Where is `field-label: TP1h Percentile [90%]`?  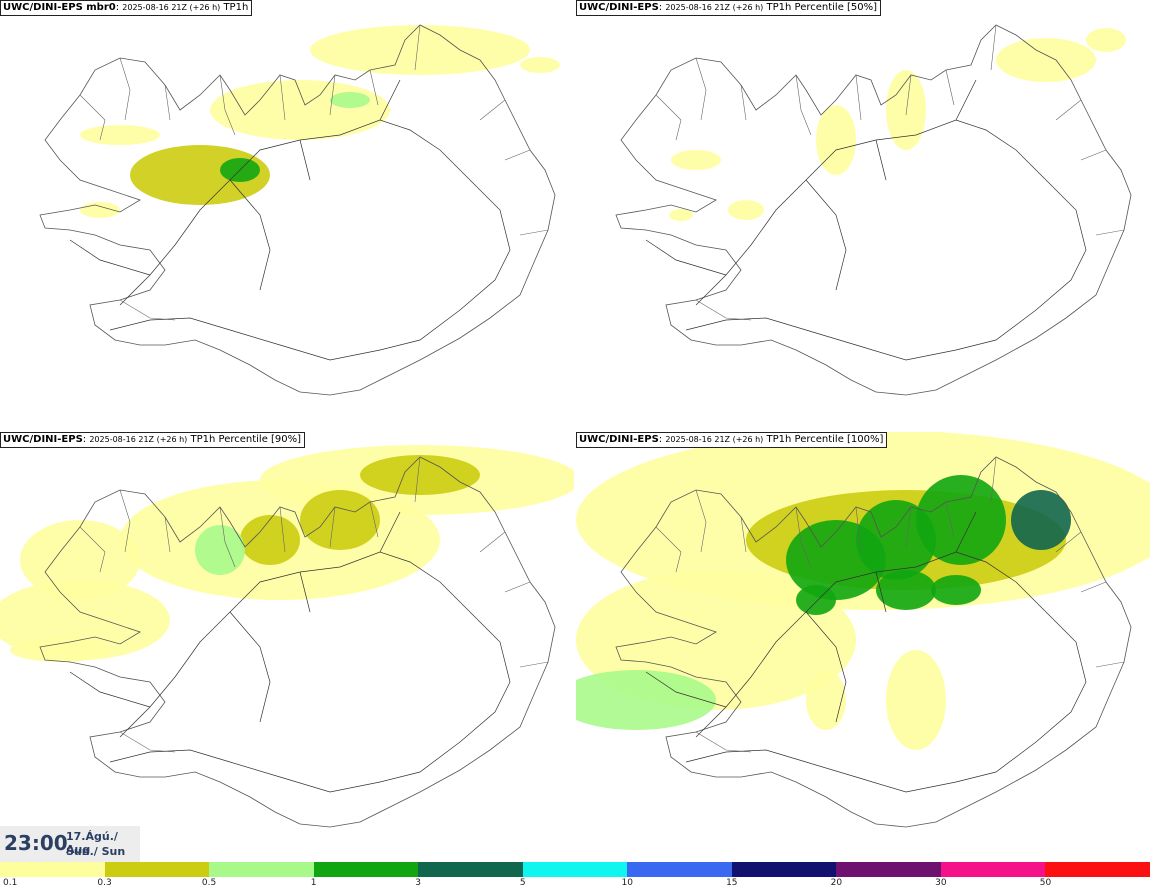 field-label: TP1h Percentile [90%] is located at coordinates (246, 439).